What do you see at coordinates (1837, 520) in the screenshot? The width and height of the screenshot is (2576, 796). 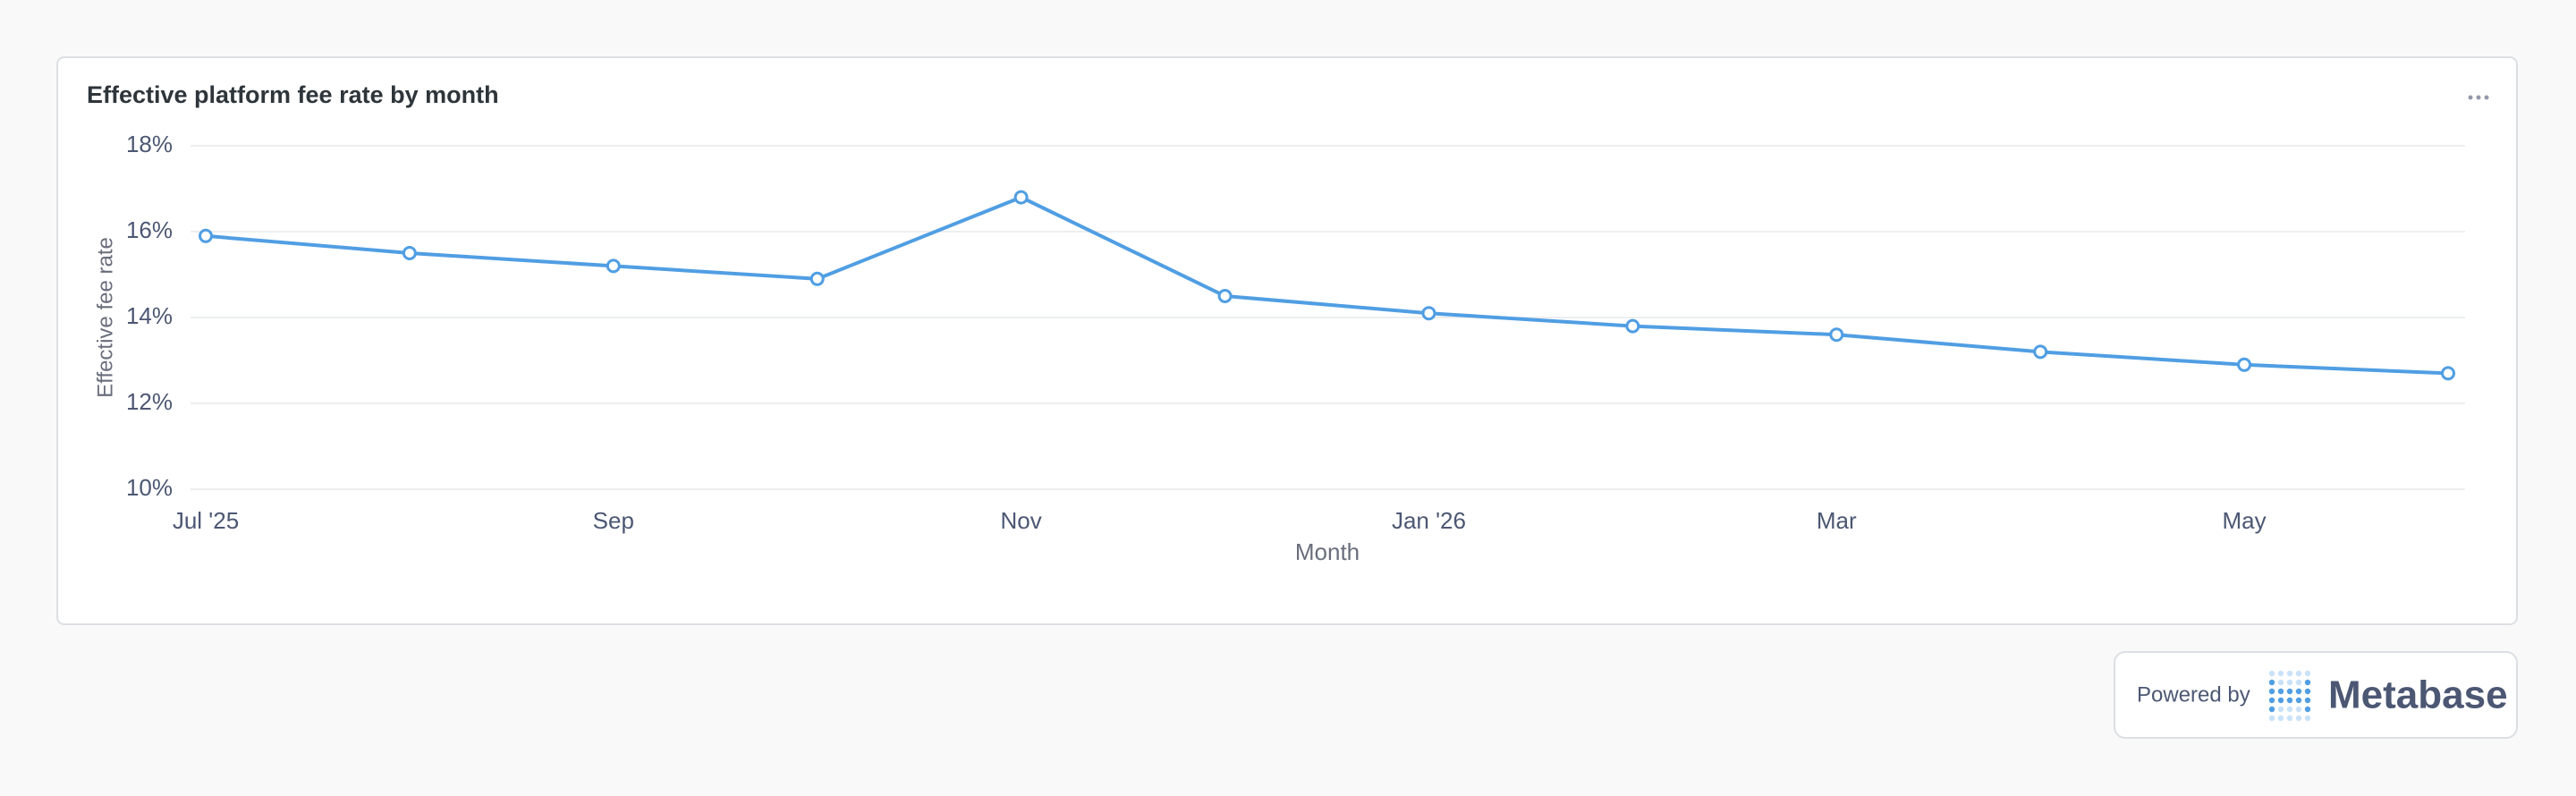 I see `x-tick-label: Mar` at bounding box center [1837, 520].